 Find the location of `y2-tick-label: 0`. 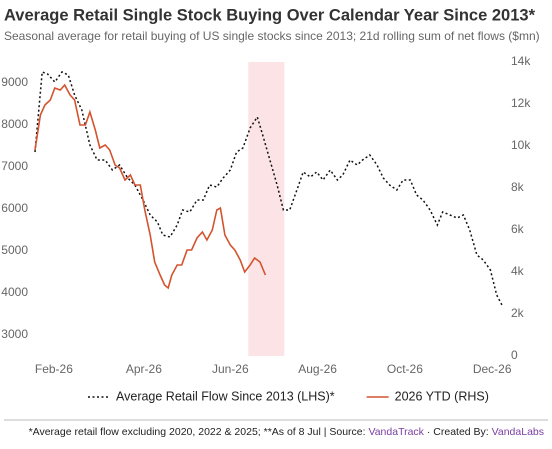

y2-tick-label: 0 is located at coordinates (514, 355).